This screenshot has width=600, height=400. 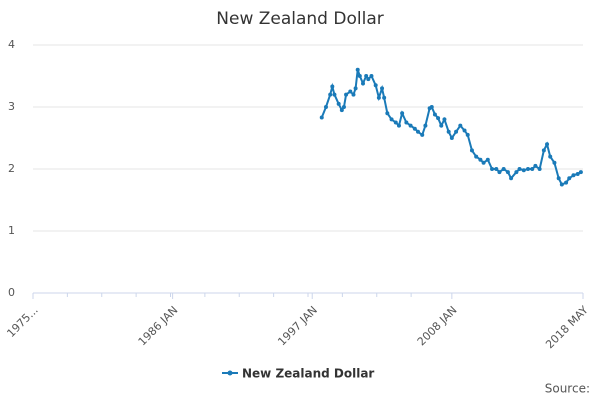 I want to click on legend-label: New Zealand Dollar, so click(x=308, y=374).